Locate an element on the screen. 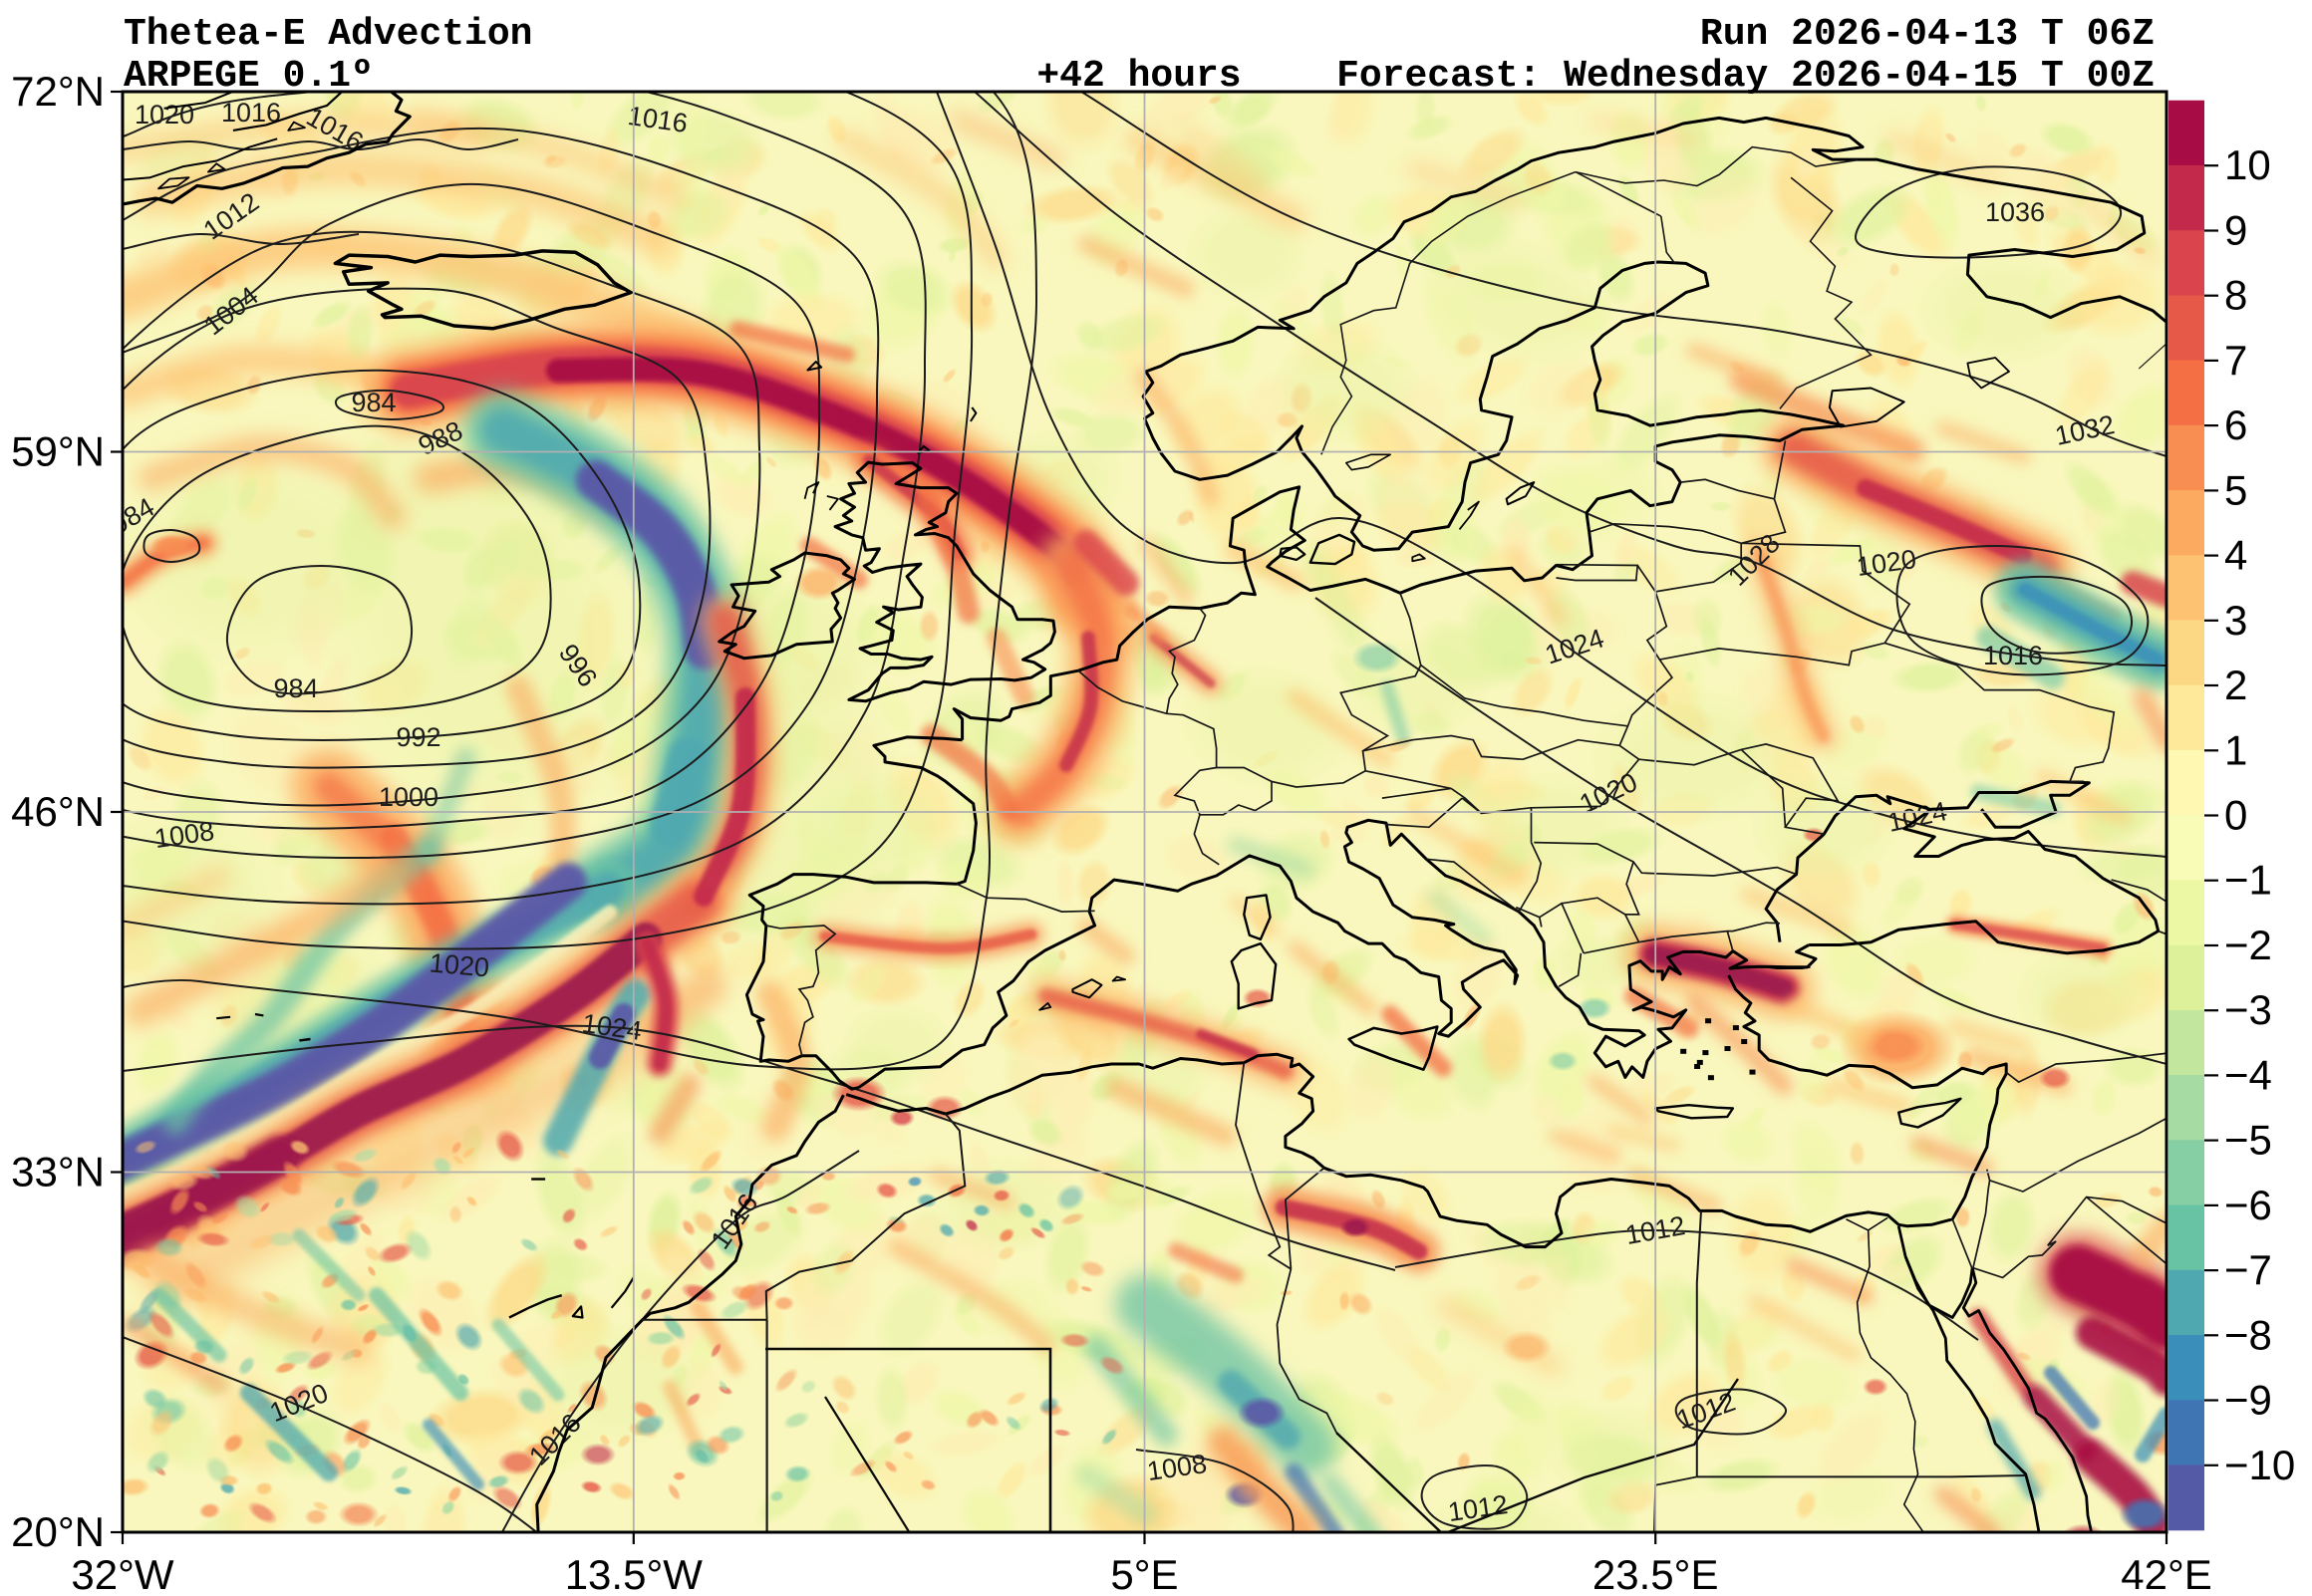 The image size is (2312, 1596). svg-text: 1016 is located at coordinates (2013, 655).